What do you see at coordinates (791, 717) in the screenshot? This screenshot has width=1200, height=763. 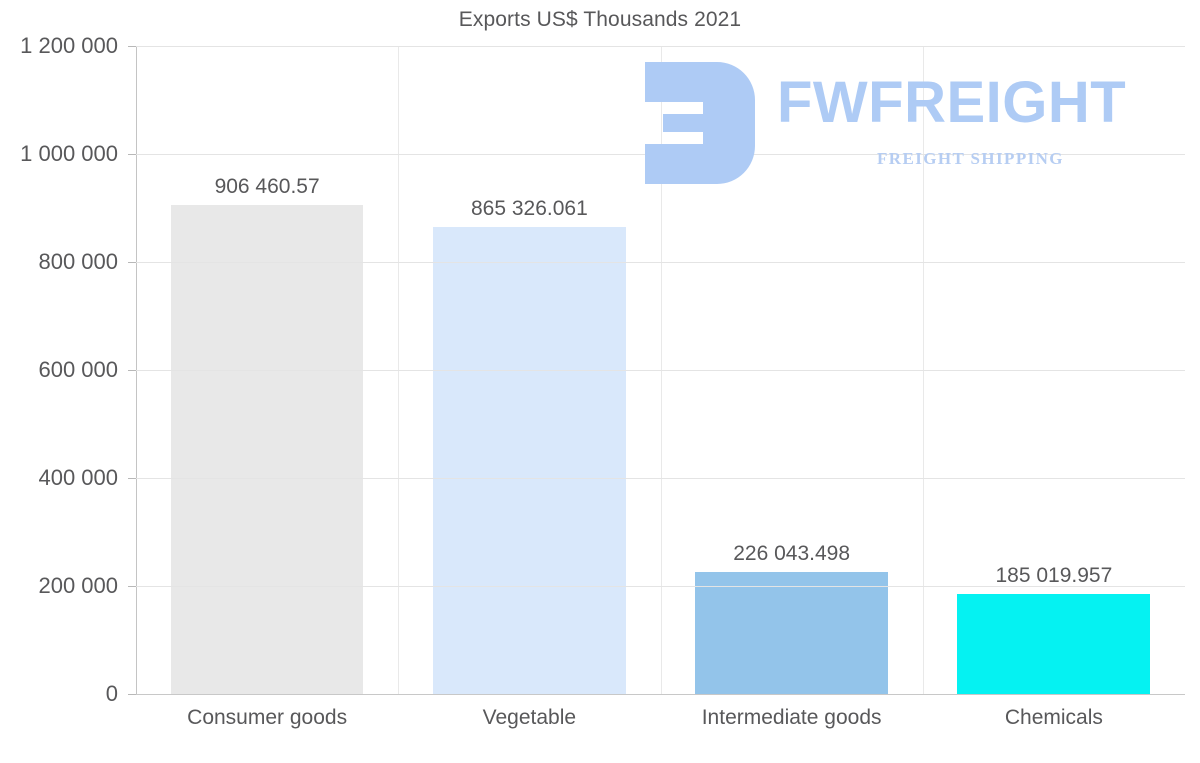 I see `x-tick-label: Intermediate goods` at bounding box center [791, 717].